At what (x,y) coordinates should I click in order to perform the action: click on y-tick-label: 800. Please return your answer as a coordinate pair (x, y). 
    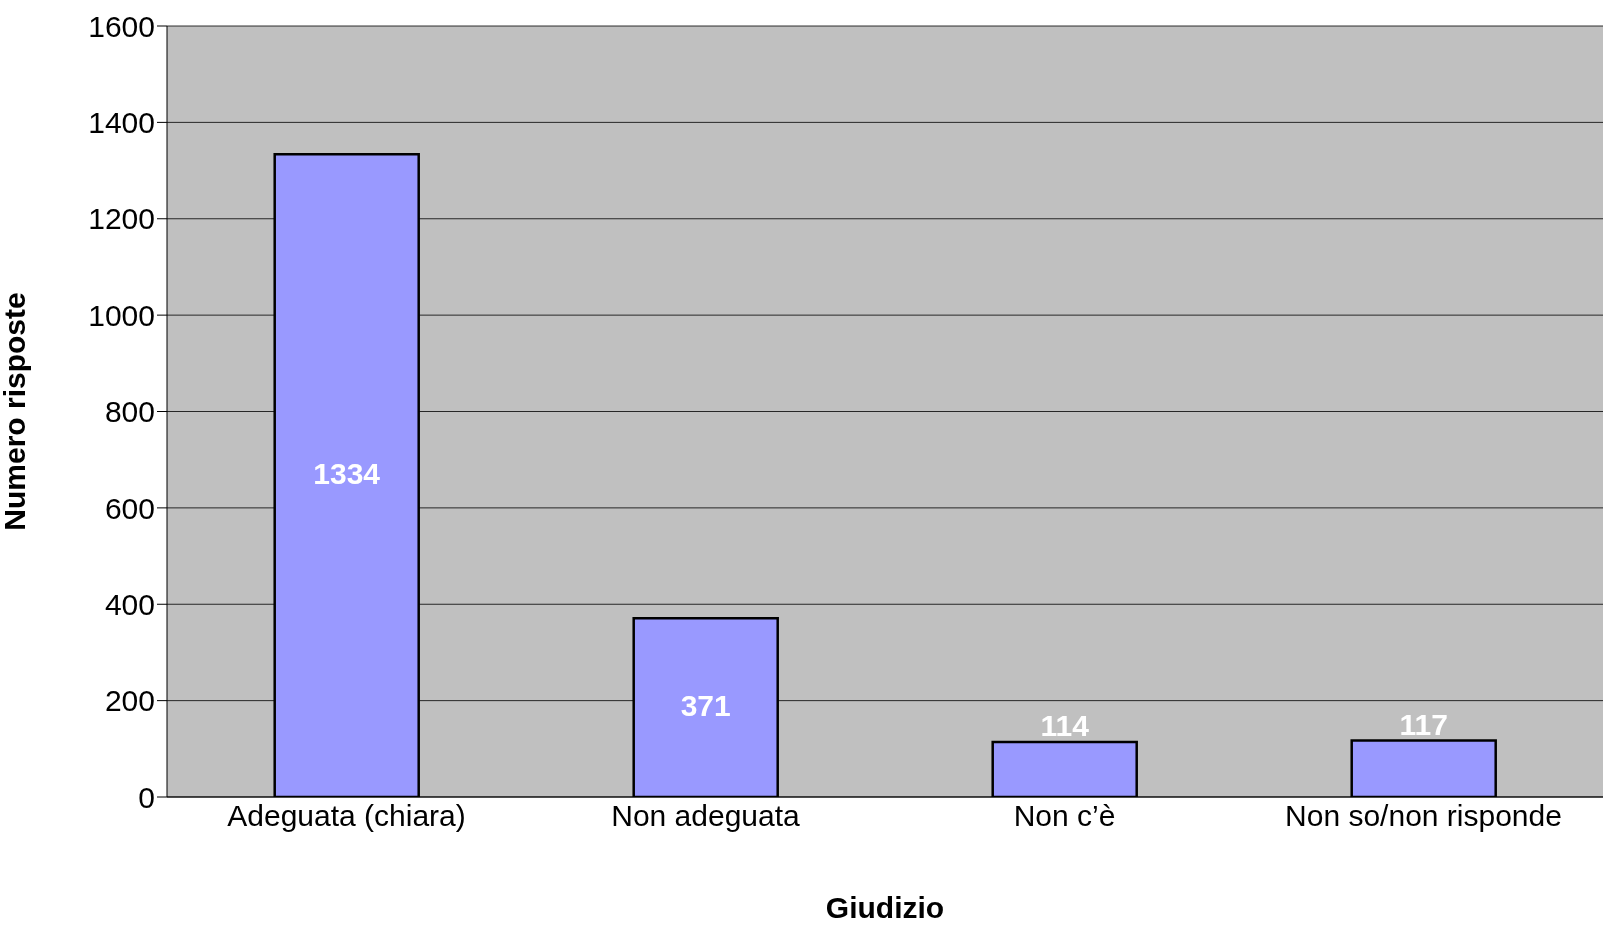
    Looking at the image, I should click on (129, 412).